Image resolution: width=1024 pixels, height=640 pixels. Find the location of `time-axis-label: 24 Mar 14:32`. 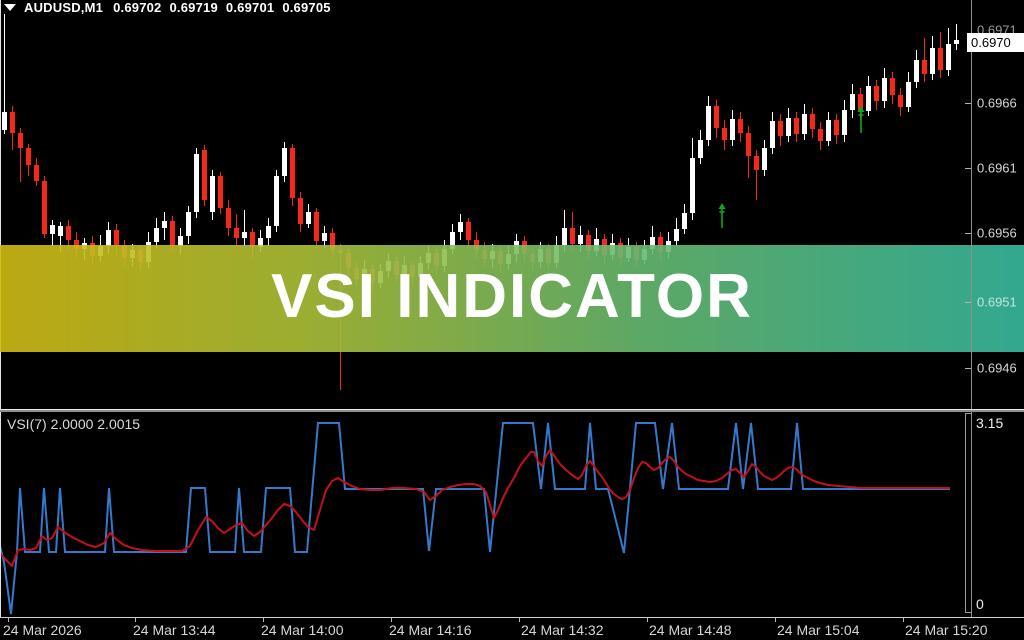

time-axis-label: 24 Mar 14:32 is located at coordinates (562, 630).